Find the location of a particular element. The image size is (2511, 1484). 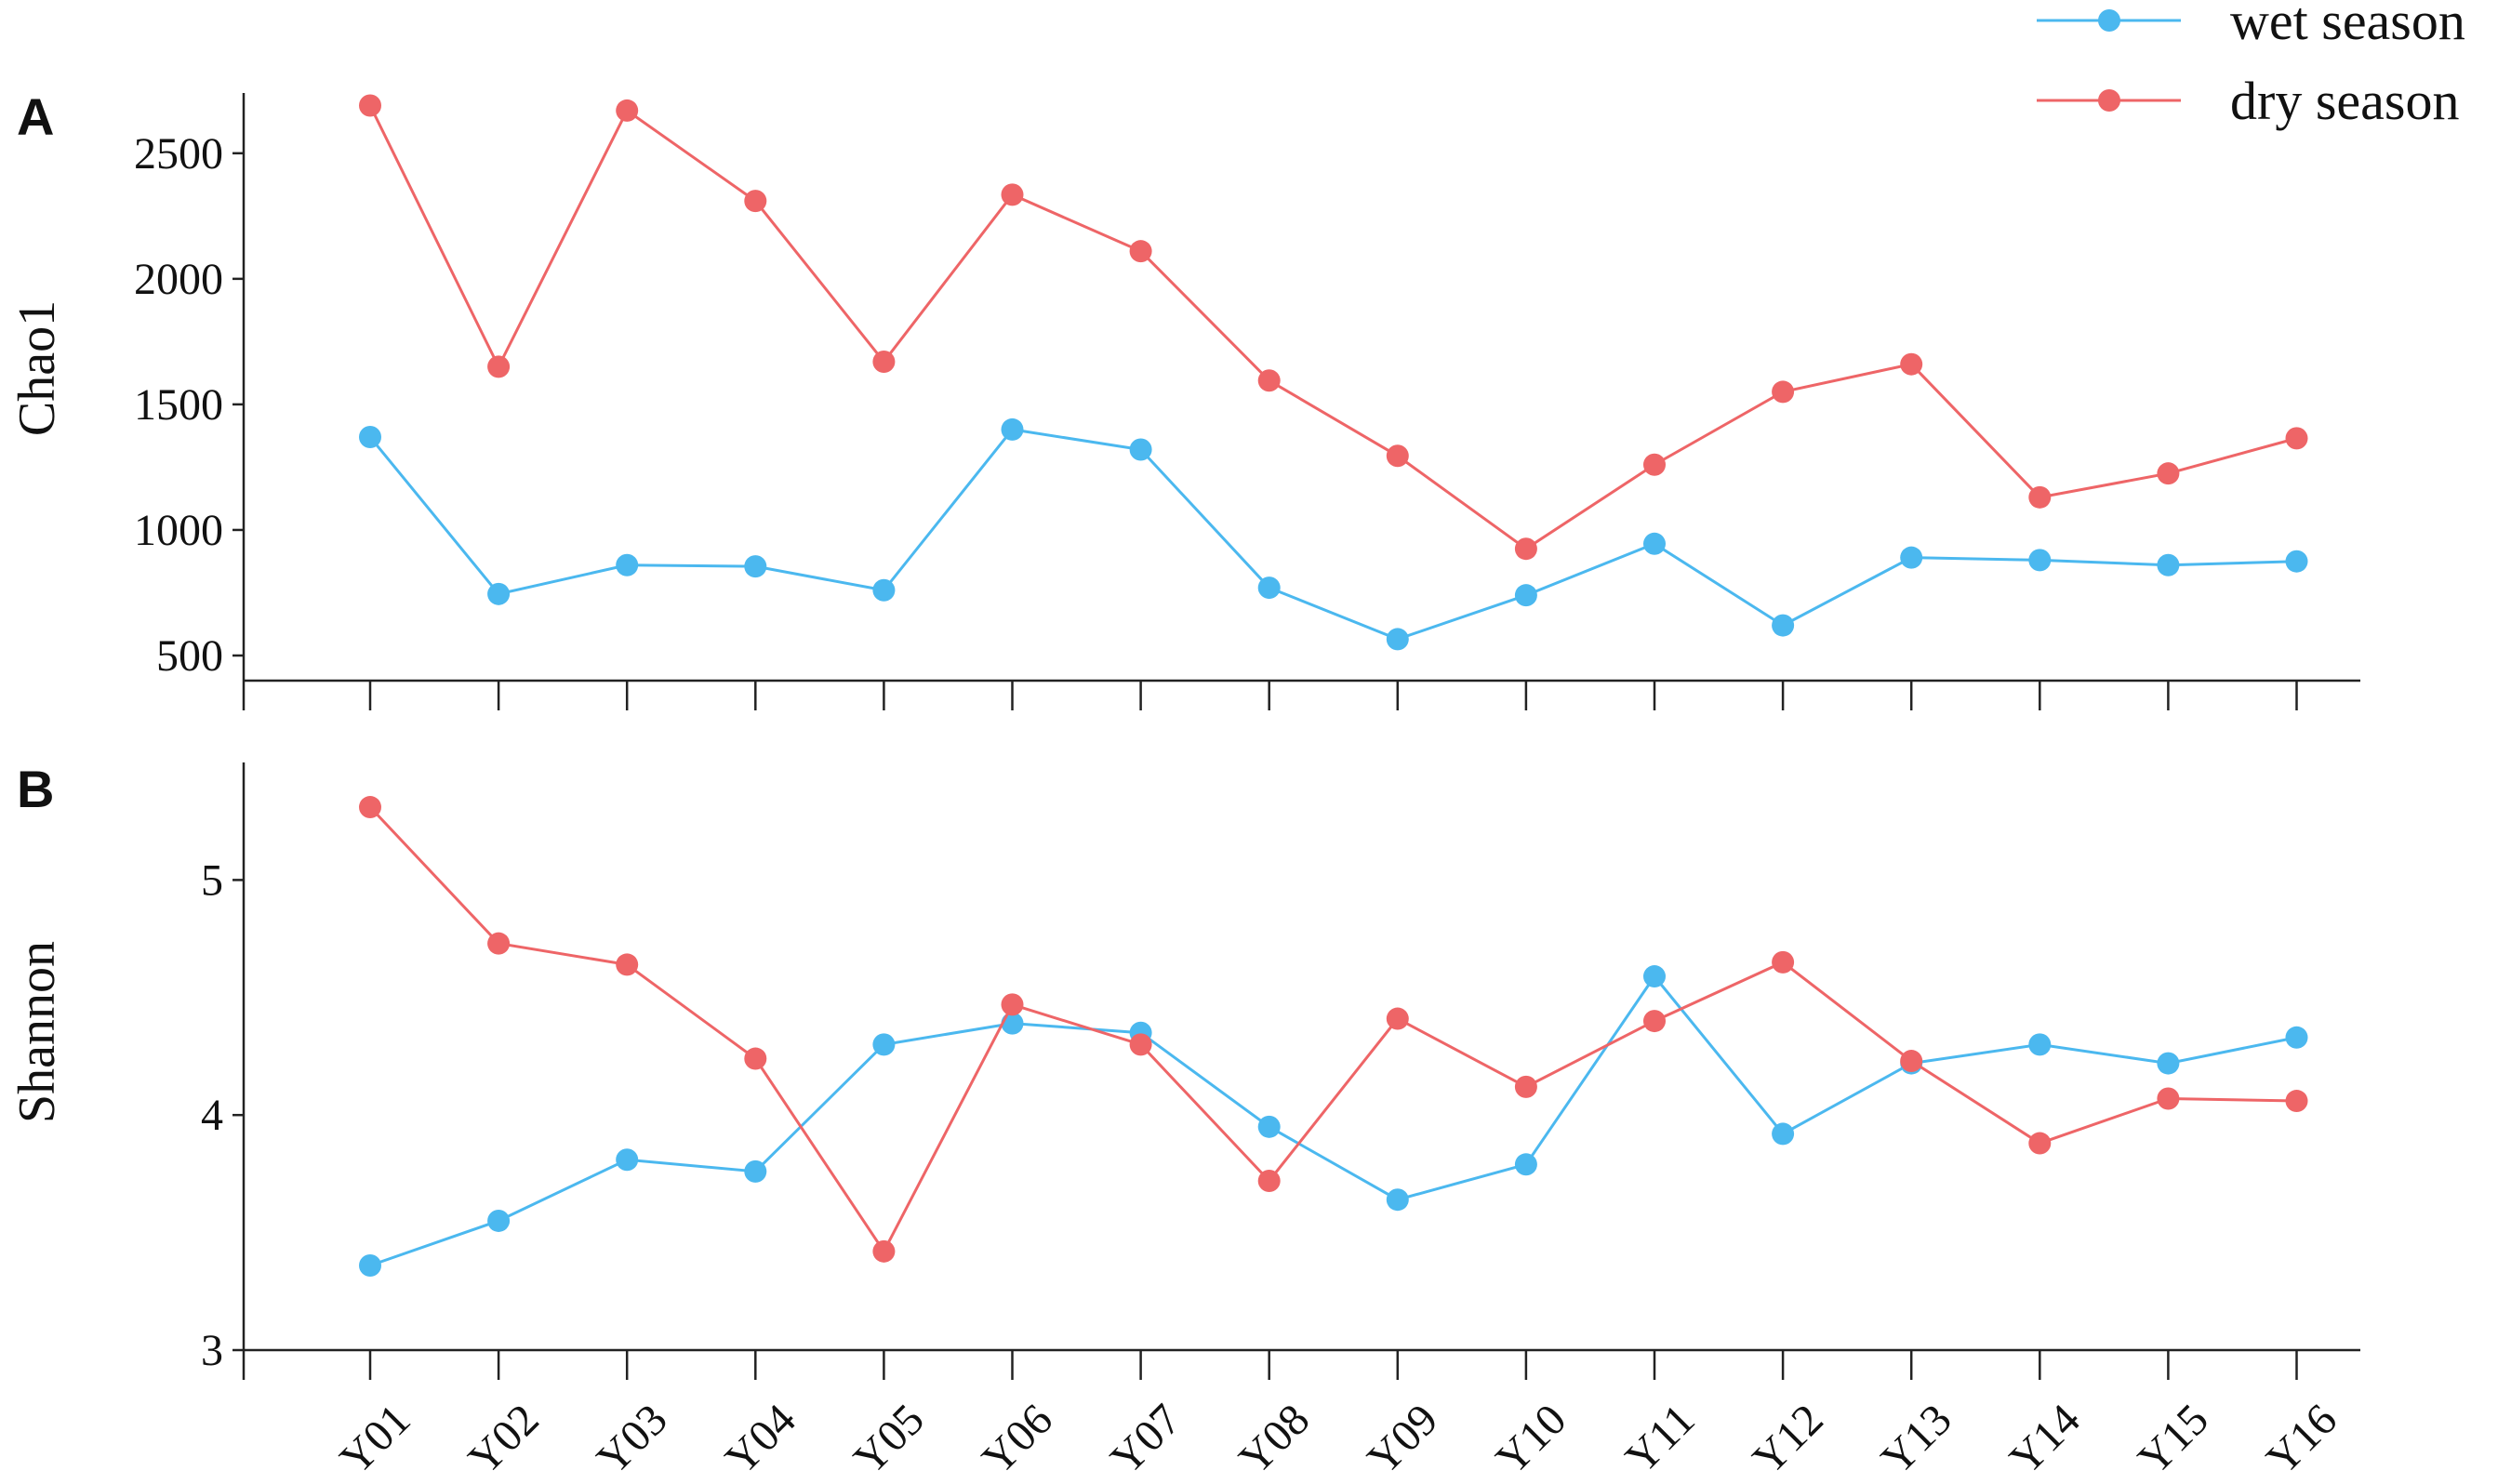

x-tick-label: Y05 is located at coordinates (889, 1439).